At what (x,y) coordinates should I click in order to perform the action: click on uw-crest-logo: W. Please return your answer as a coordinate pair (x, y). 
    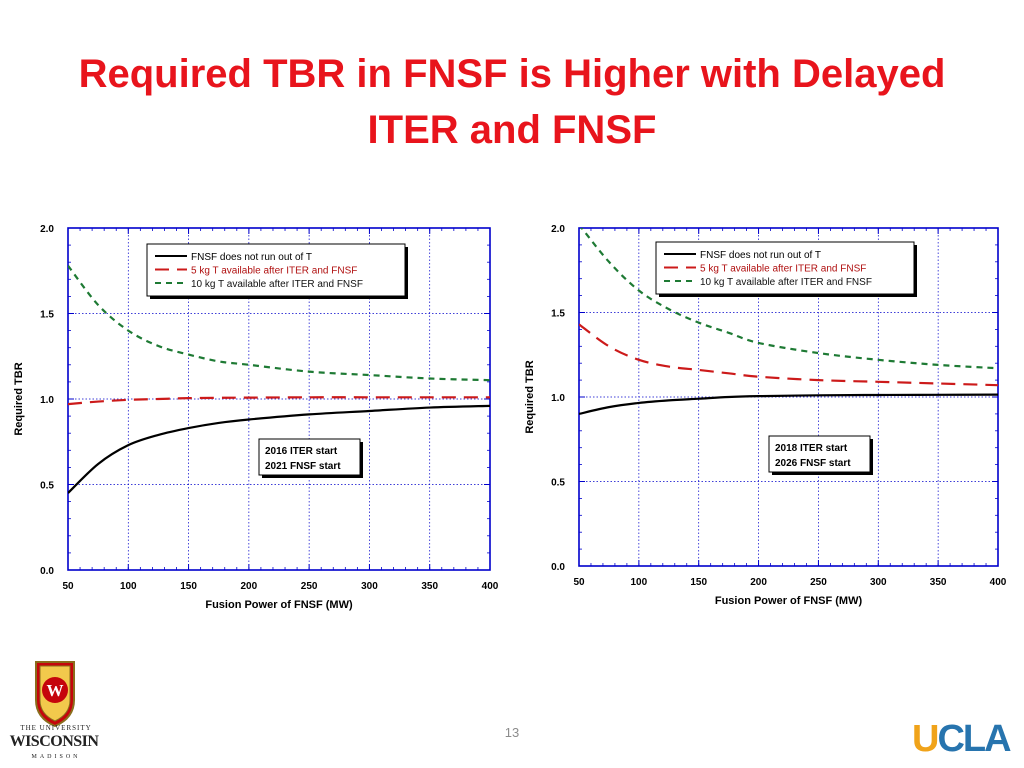
    Looking at the image, I should click on (55, 694).